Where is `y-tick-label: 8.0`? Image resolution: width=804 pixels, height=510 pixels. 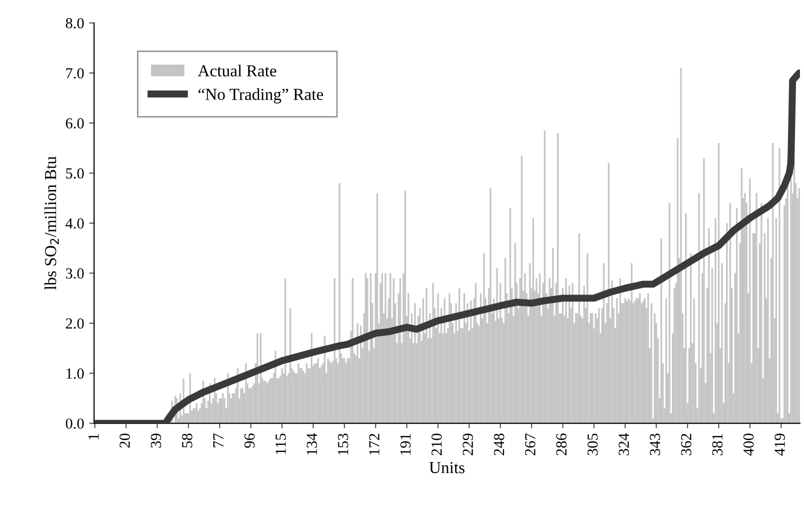
y-tick-label: 8.0 is located at coordinates (75, 23).